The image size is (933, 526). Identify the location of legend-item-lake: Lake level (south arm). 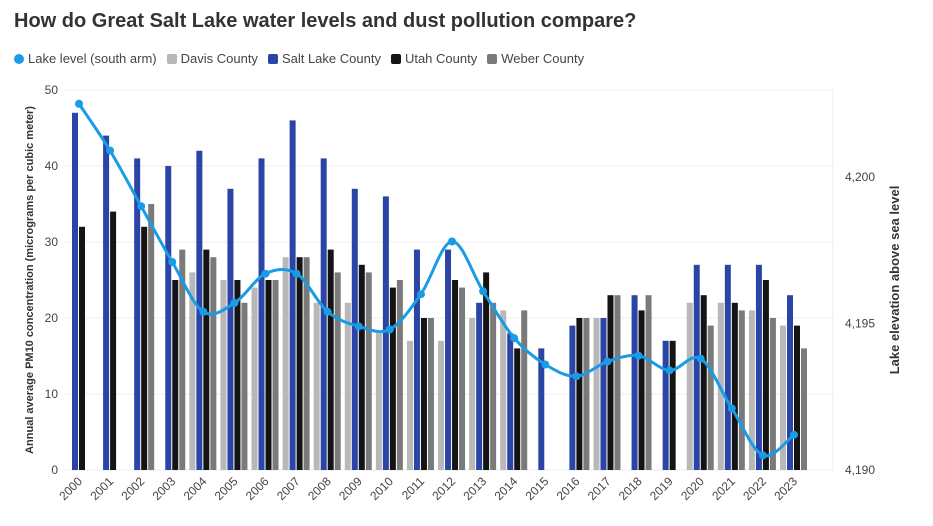
(85, 58).